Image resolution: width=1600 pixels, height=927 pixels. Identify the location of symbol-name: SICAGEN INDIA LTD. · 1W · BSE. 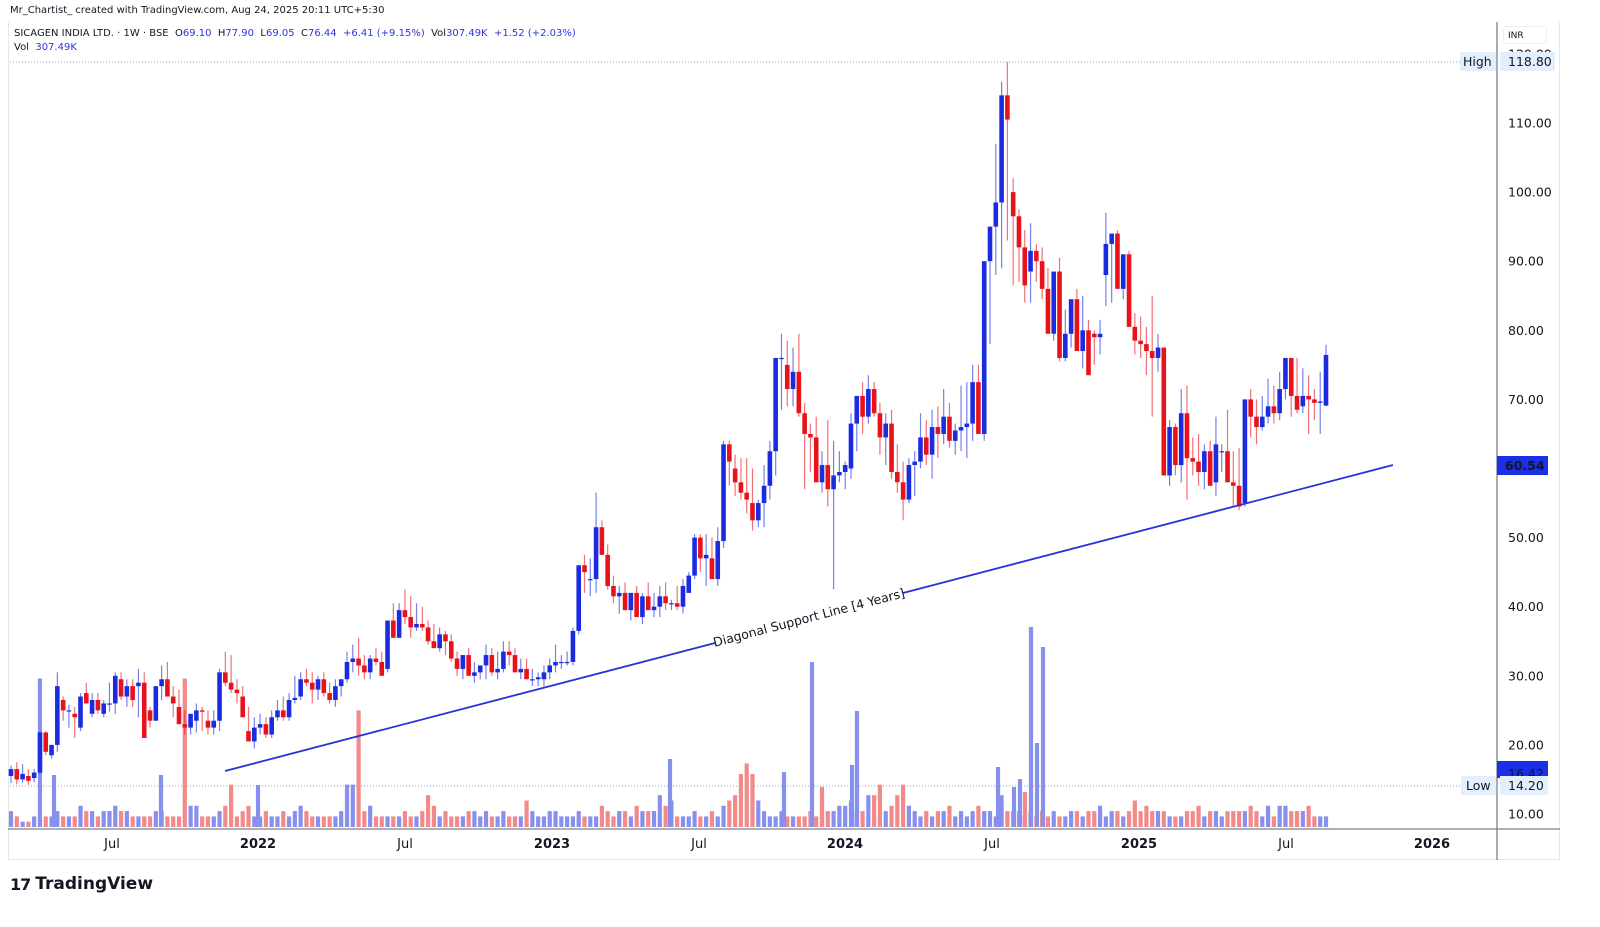
(91, 33).